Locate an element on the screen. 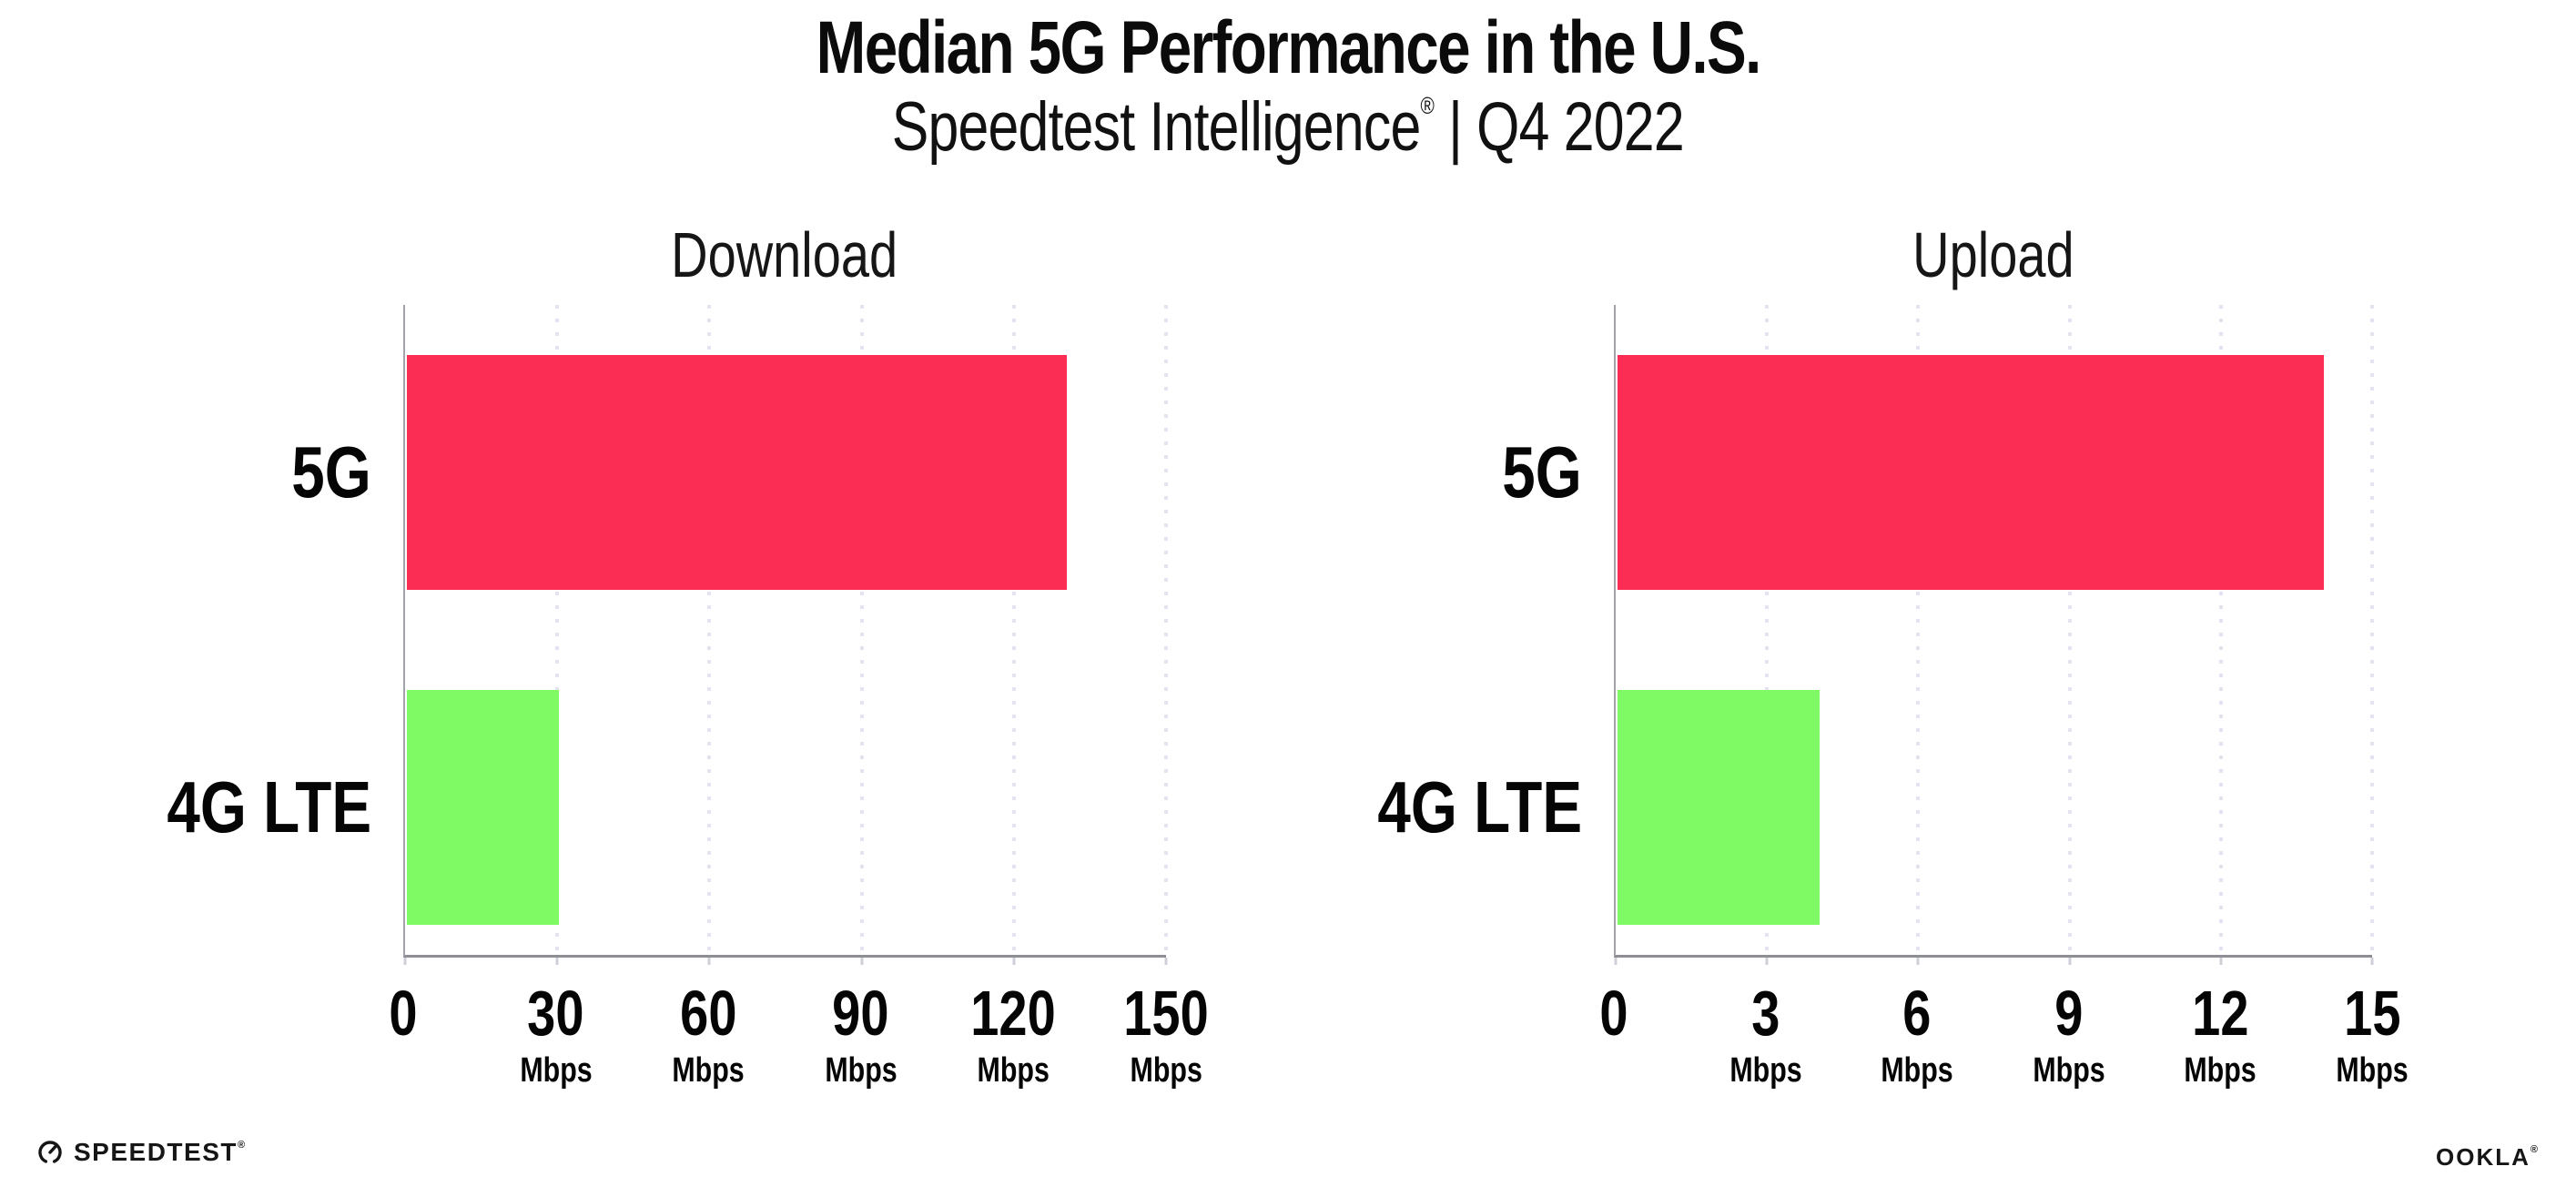 This screenshot has width=2576, height=1197. xtick-value-text: 12 is located at coordinates (2220, 1014).